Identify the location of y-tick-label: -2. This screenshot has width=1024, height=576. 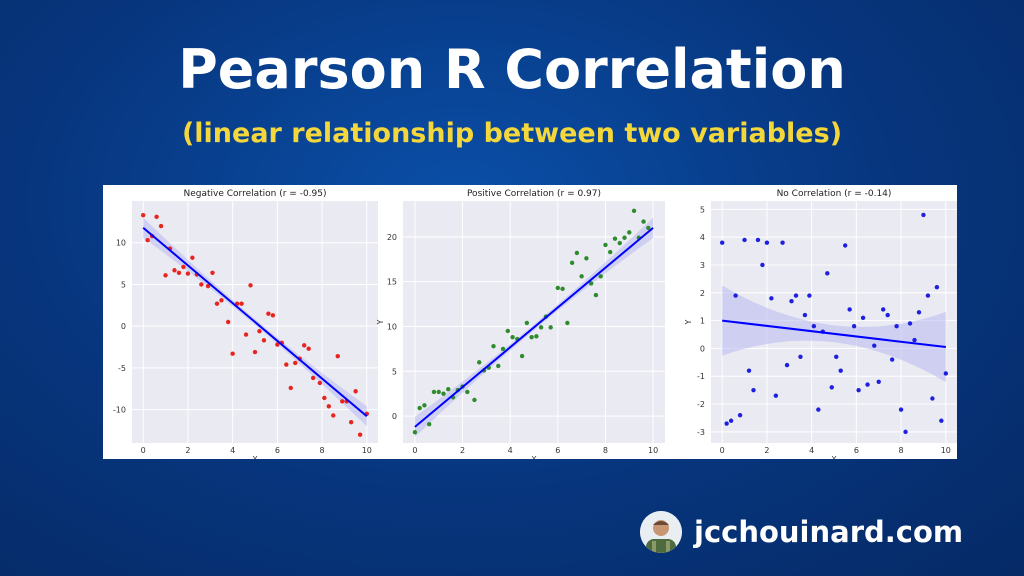
(701, 404).